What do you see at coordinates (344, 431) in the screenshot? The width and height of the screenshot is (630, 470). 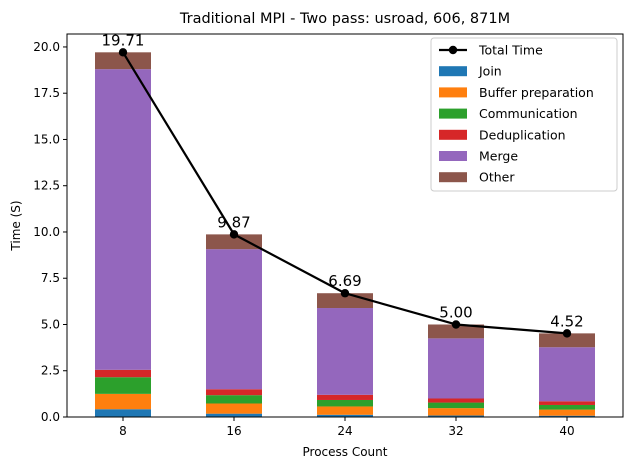 I see `x-tick-label: 24` at bounding box center [344, 431].